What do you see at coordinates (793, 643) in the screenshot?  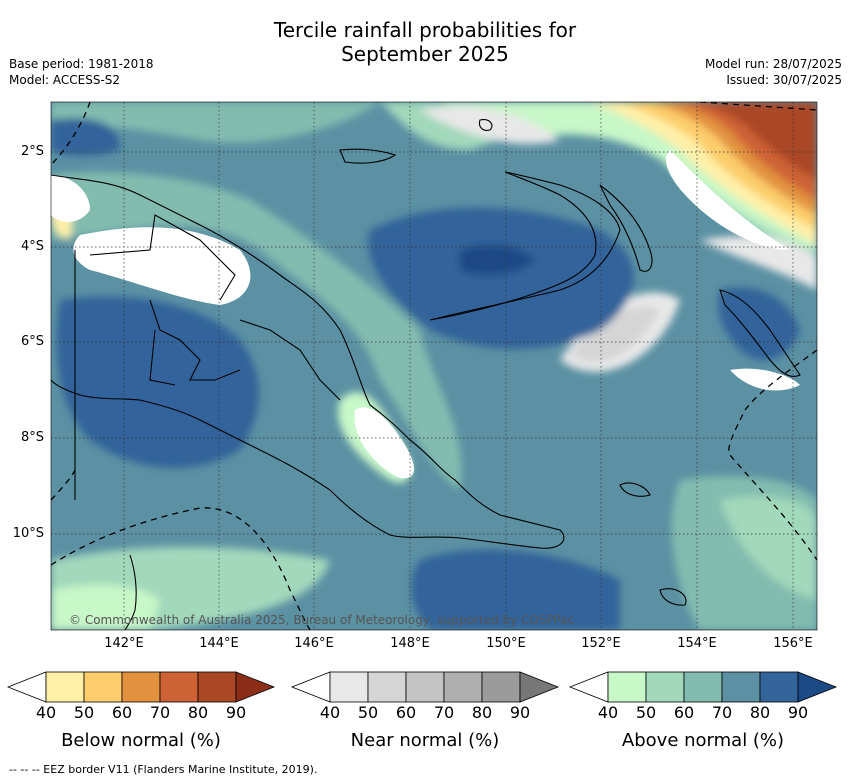 I see `longitude-label: 156°E` at bounding box center [793, 643].